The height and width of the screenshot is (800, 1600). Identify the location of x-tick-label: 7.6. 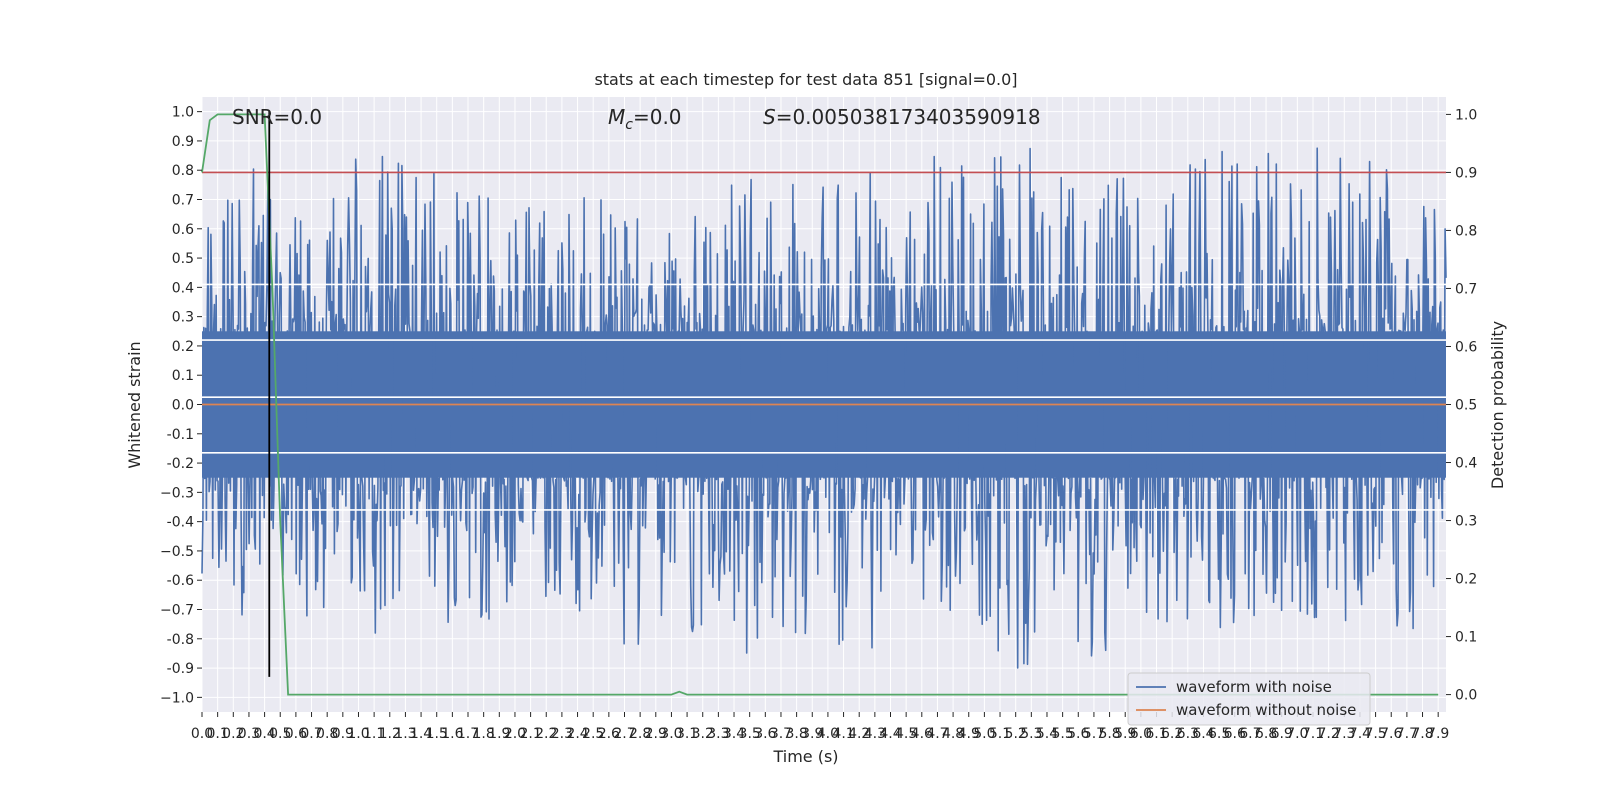
(1391, 734).